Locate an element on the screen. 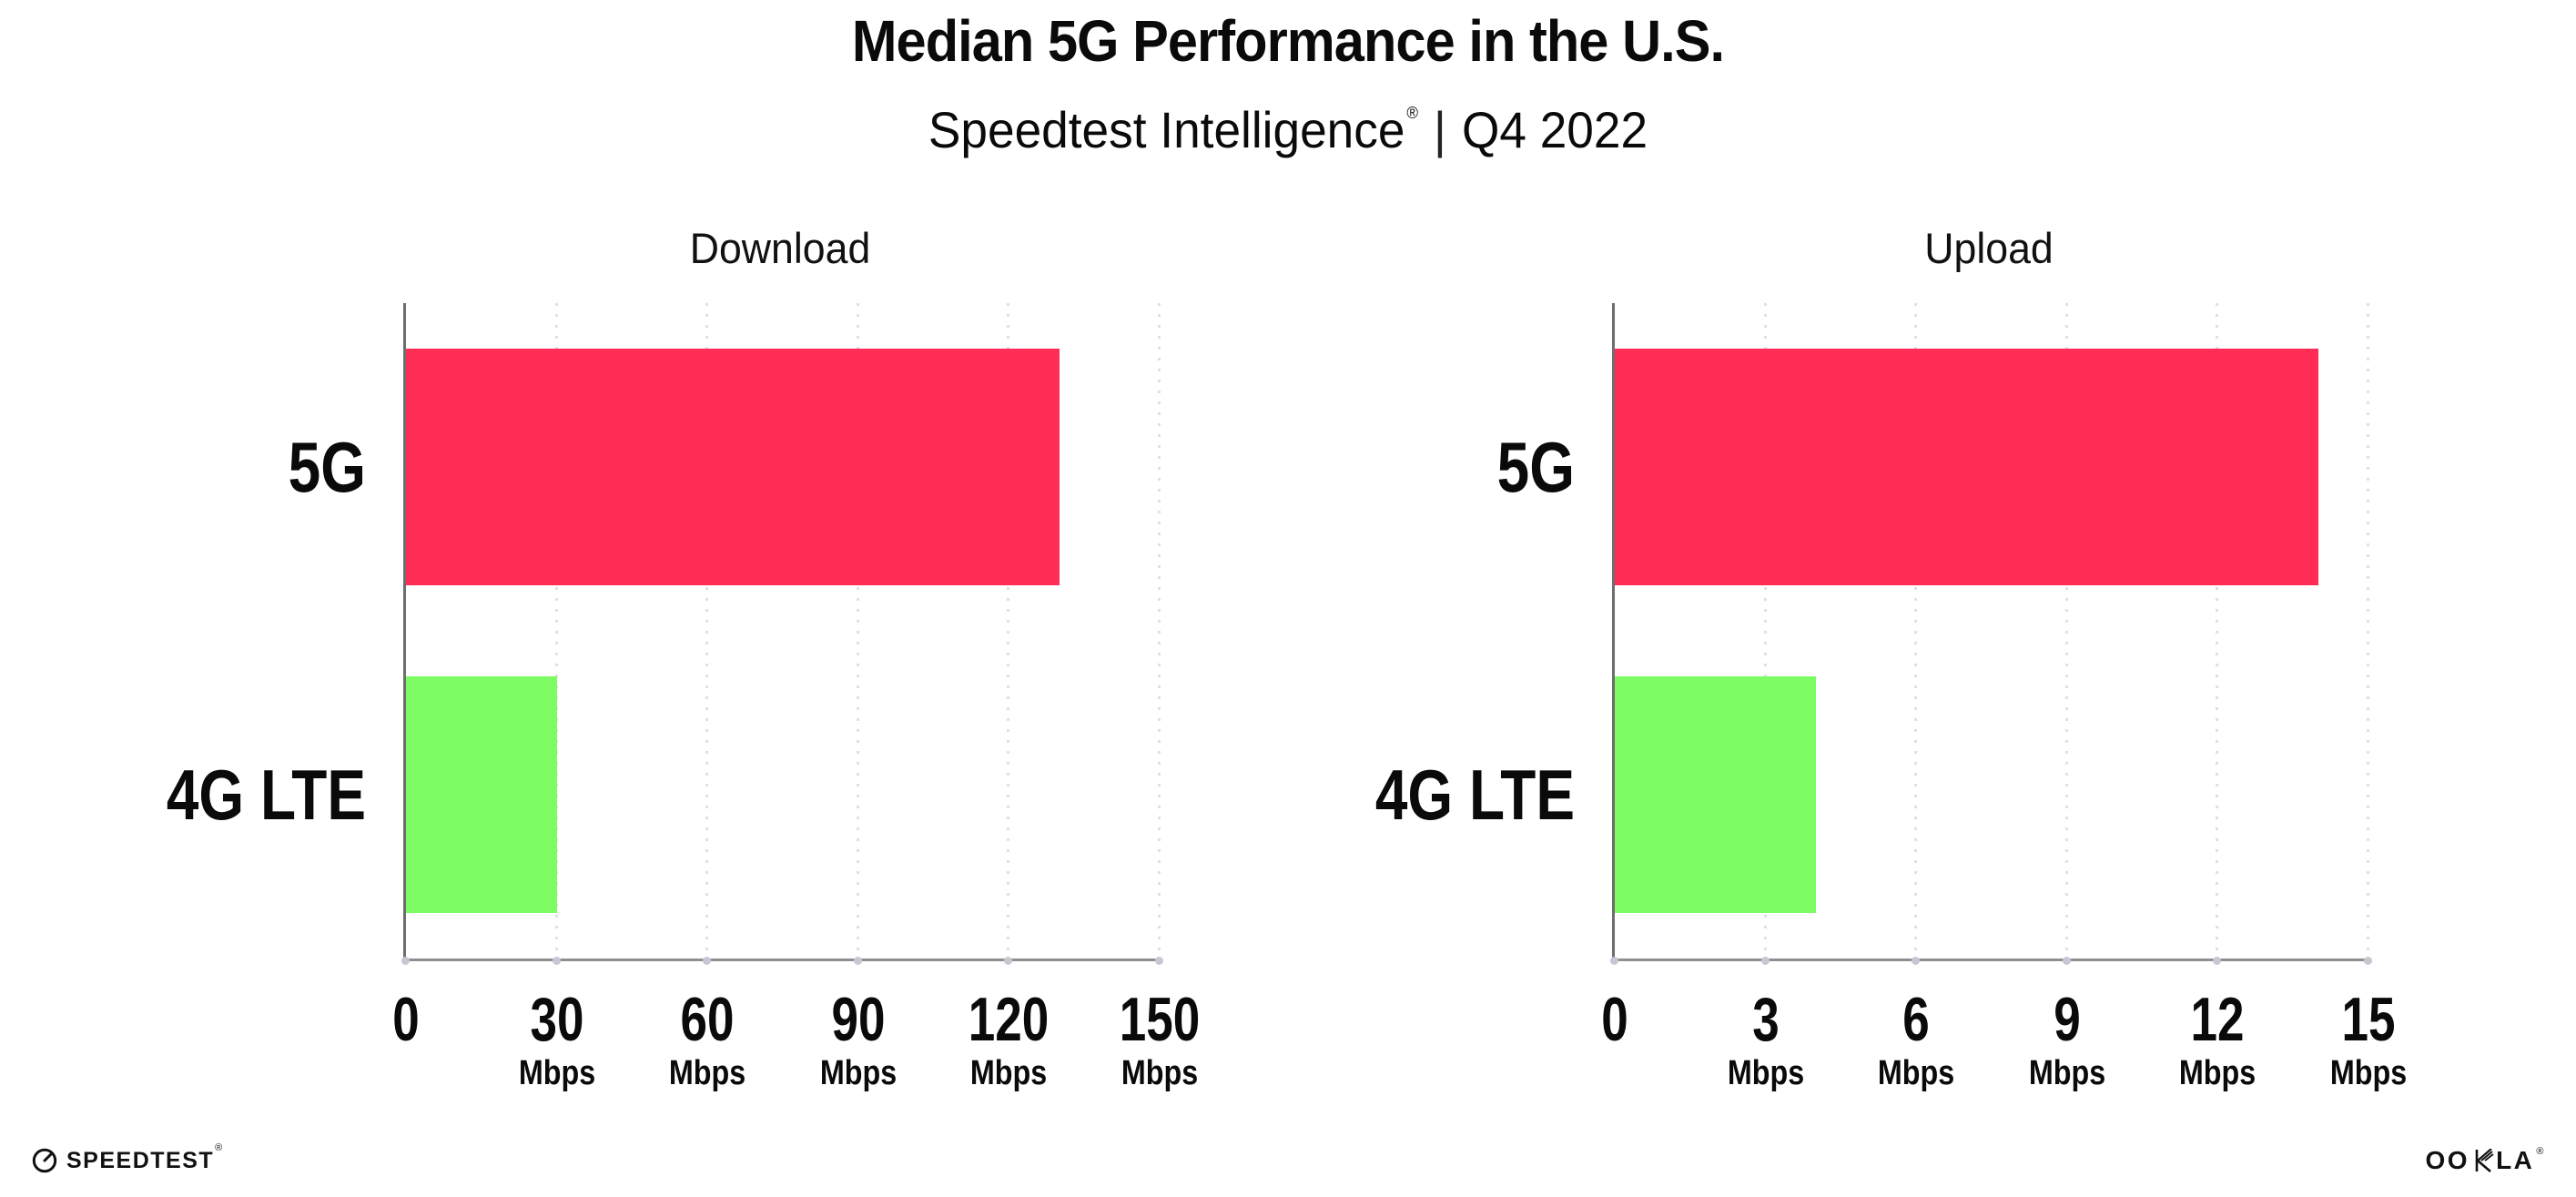 This screenshot has height=1197, width=2576. tick-value-90: 90 is located at coordinates (858, 1020).